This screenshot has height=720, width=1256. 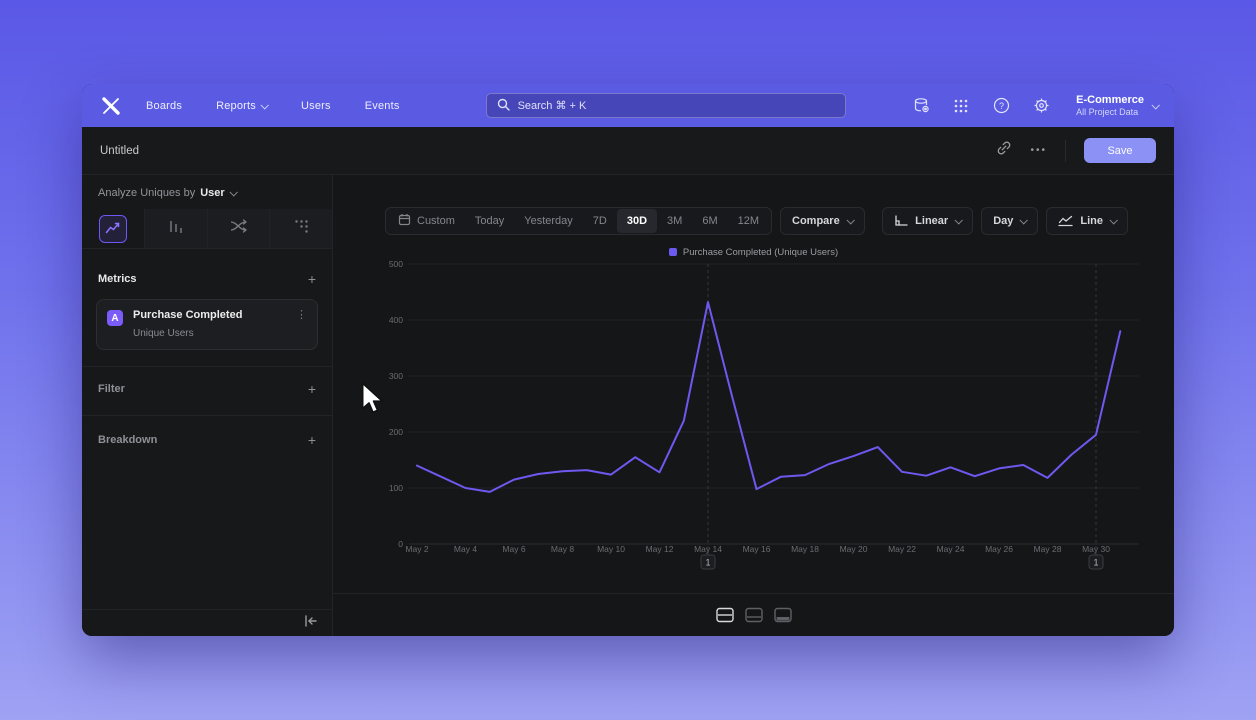 What do you see at coordinates (426, 221) in the screenshot?
I see `range-custom: Custom` at bounding box center [426, 221].